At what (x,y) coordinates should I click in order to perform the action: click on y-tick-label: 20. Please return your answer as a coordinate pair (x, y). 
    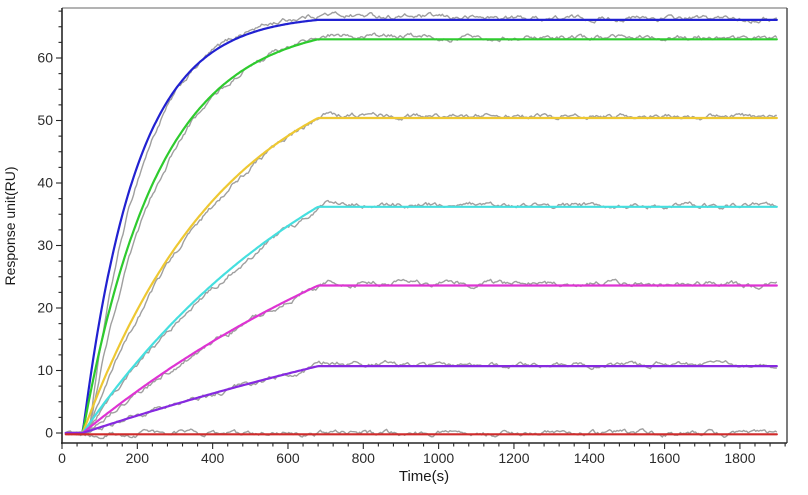
    Looking at the image, I should click on (45, 308).